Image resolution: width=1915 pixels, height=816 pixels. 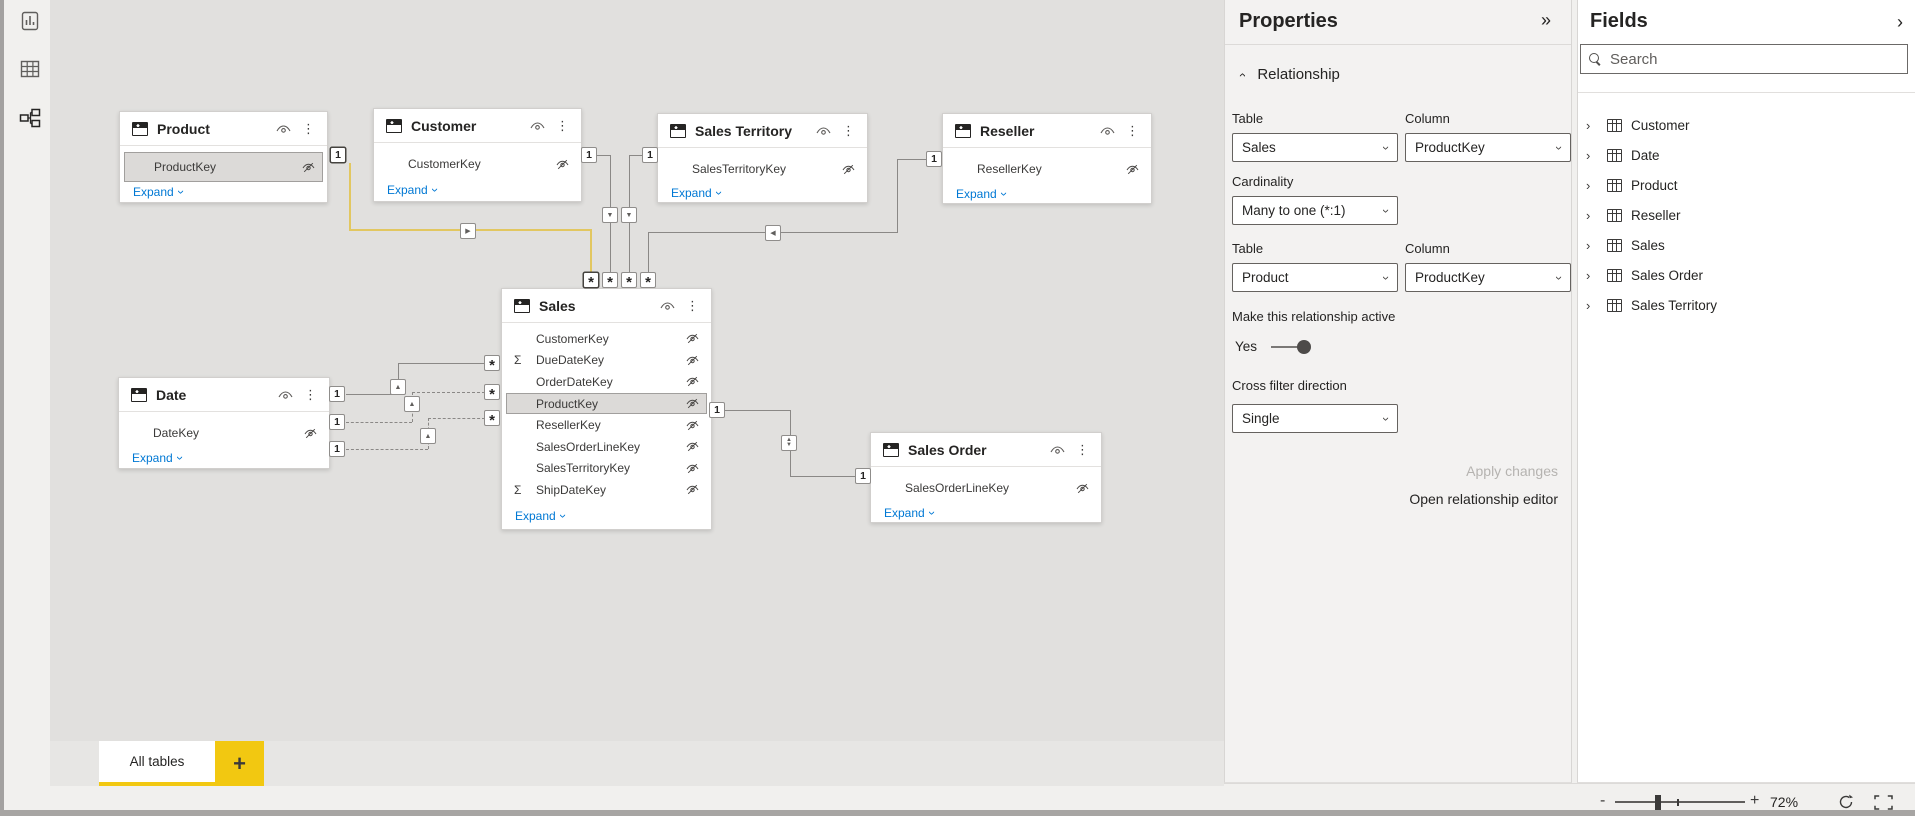 I want to click on to-table-select: Product ›, so click(x=1315, y=277).